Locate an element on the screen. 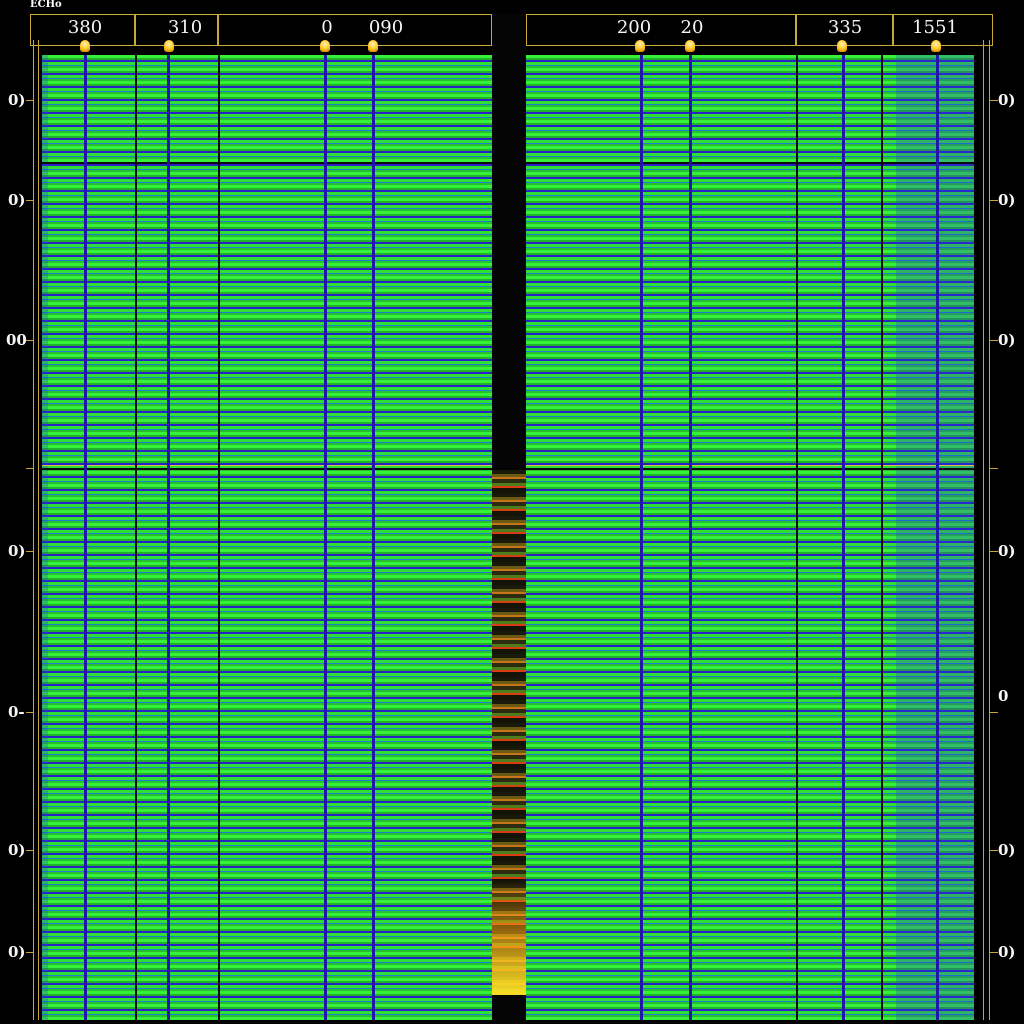 This screenshot has height=1024, width=1024. trace-panel-right-shade is located at coordinates (935, 537).